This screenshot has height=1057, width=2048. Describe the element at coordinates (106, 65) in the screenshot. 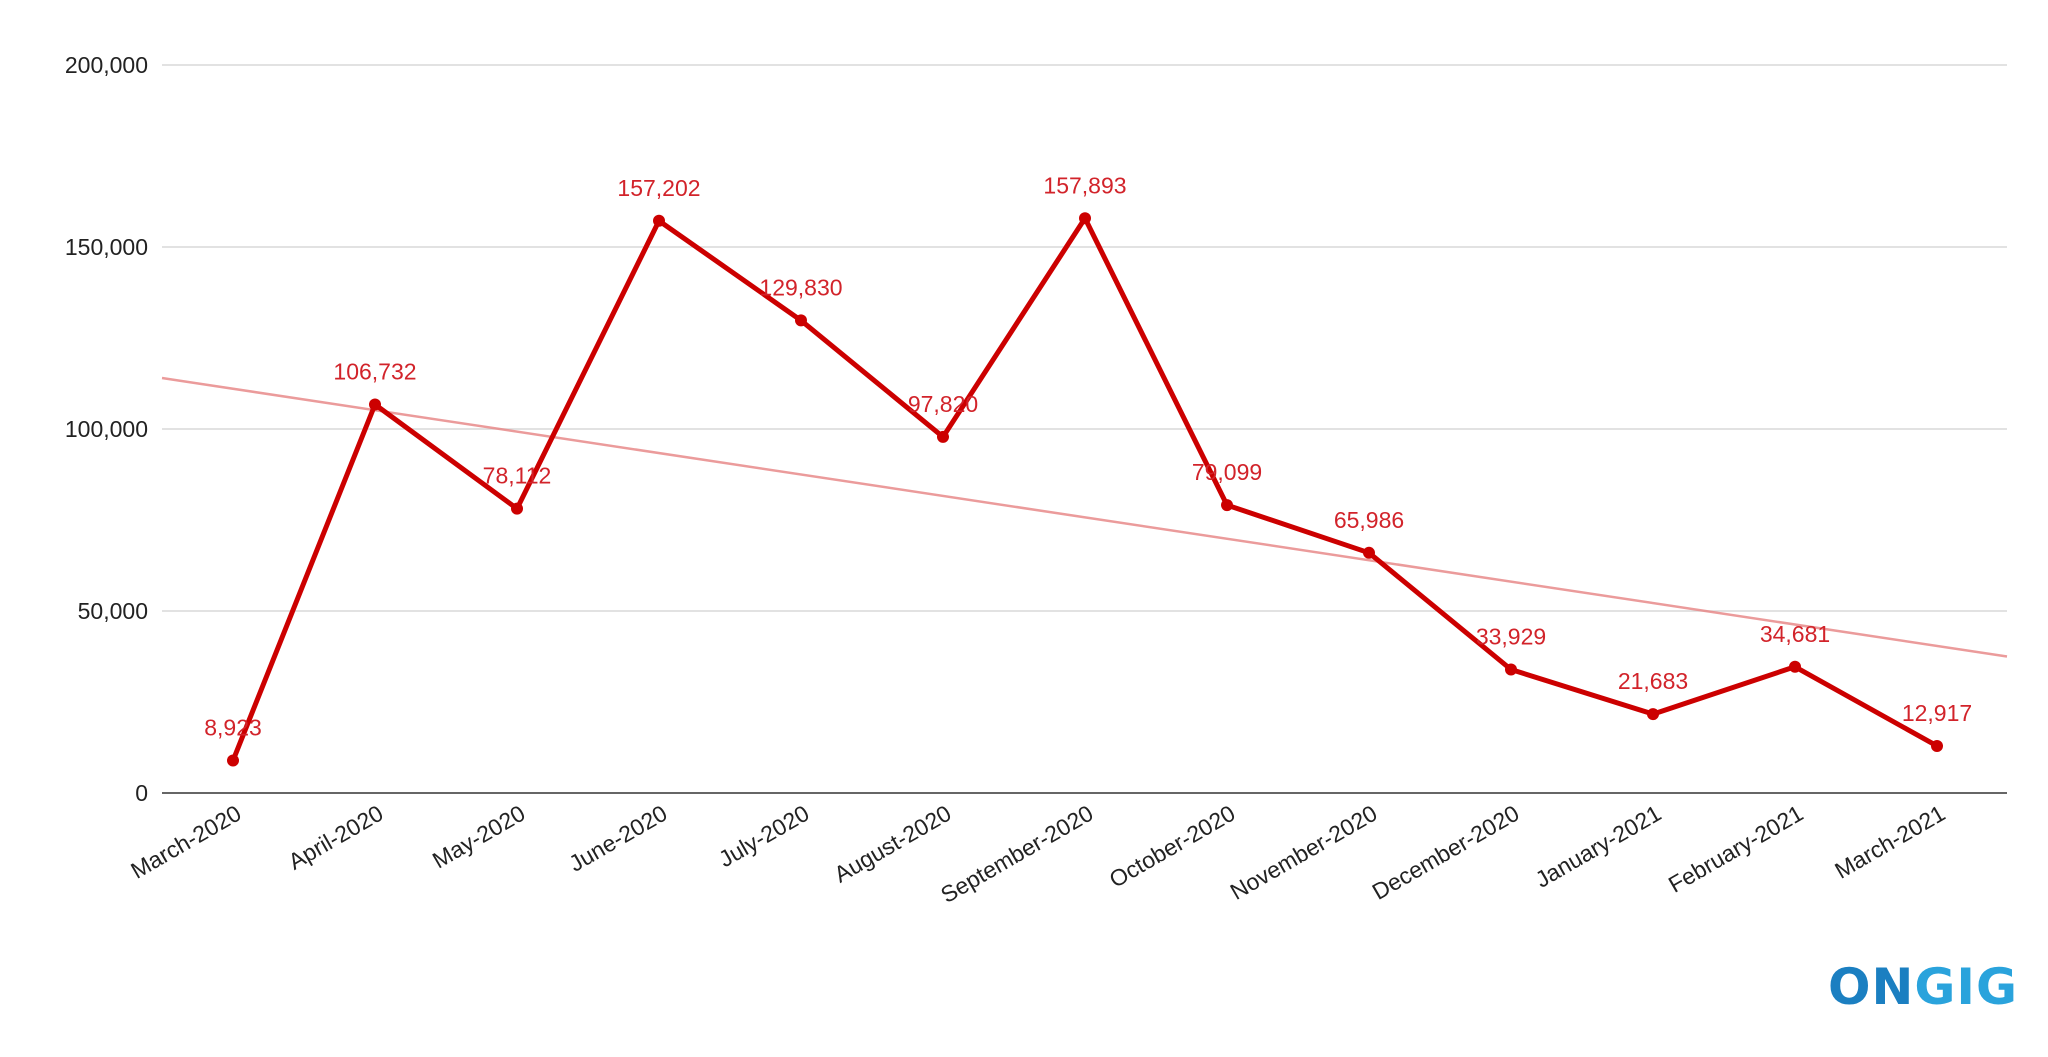

I see `y-tick-label: 200,000` at that location.